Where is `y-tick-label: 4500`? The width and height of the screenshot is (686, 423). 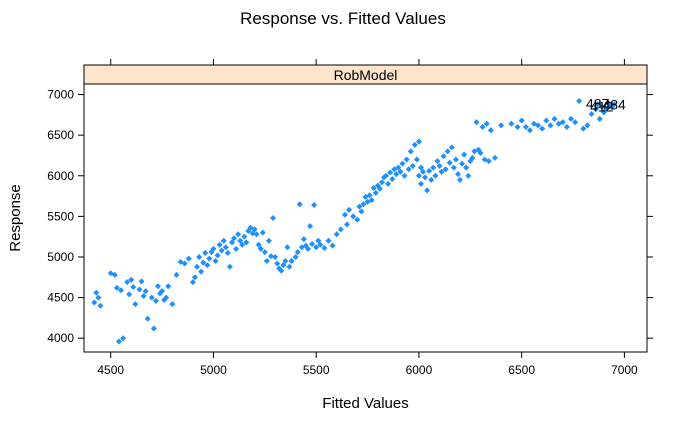
y-tick-label: 4500 is located at coordinates (60, 298).